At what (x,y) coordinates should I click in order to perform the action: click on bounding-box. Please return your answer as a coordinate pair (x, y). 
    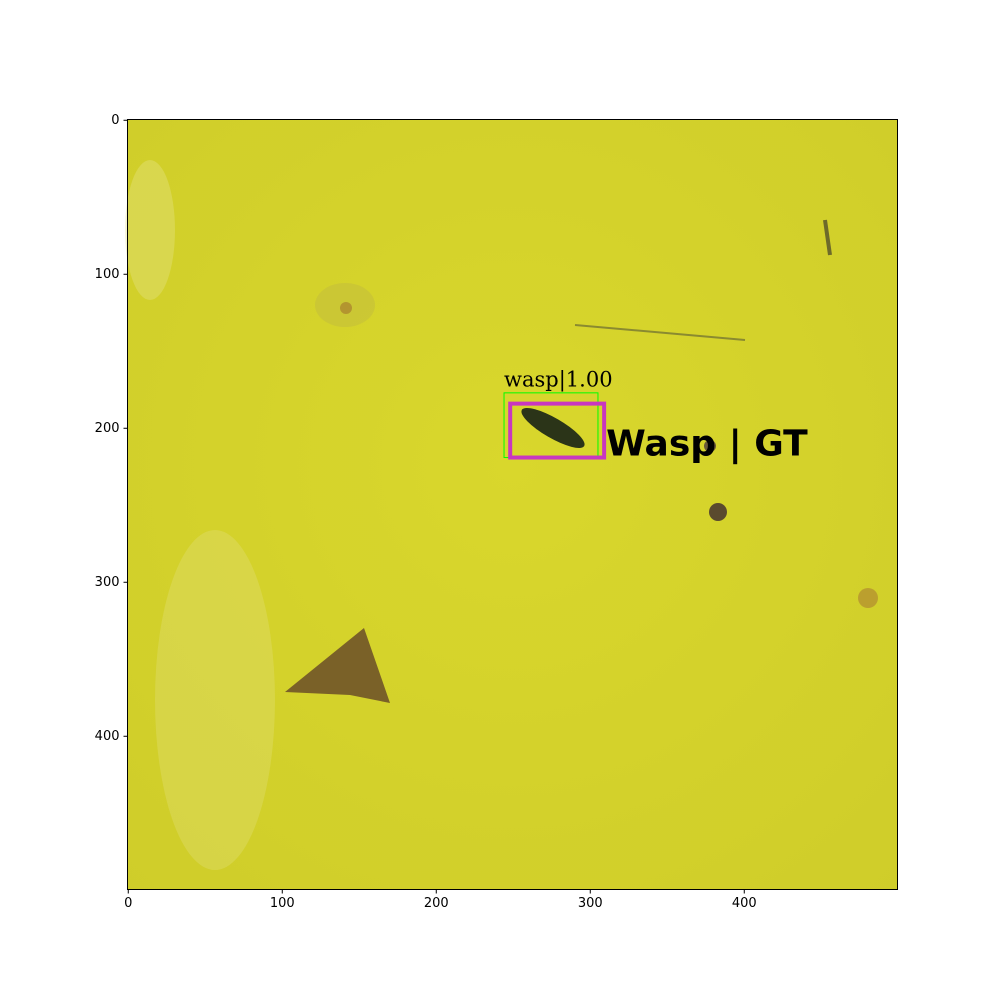
    Looking at the image, I should click on (557, 430).